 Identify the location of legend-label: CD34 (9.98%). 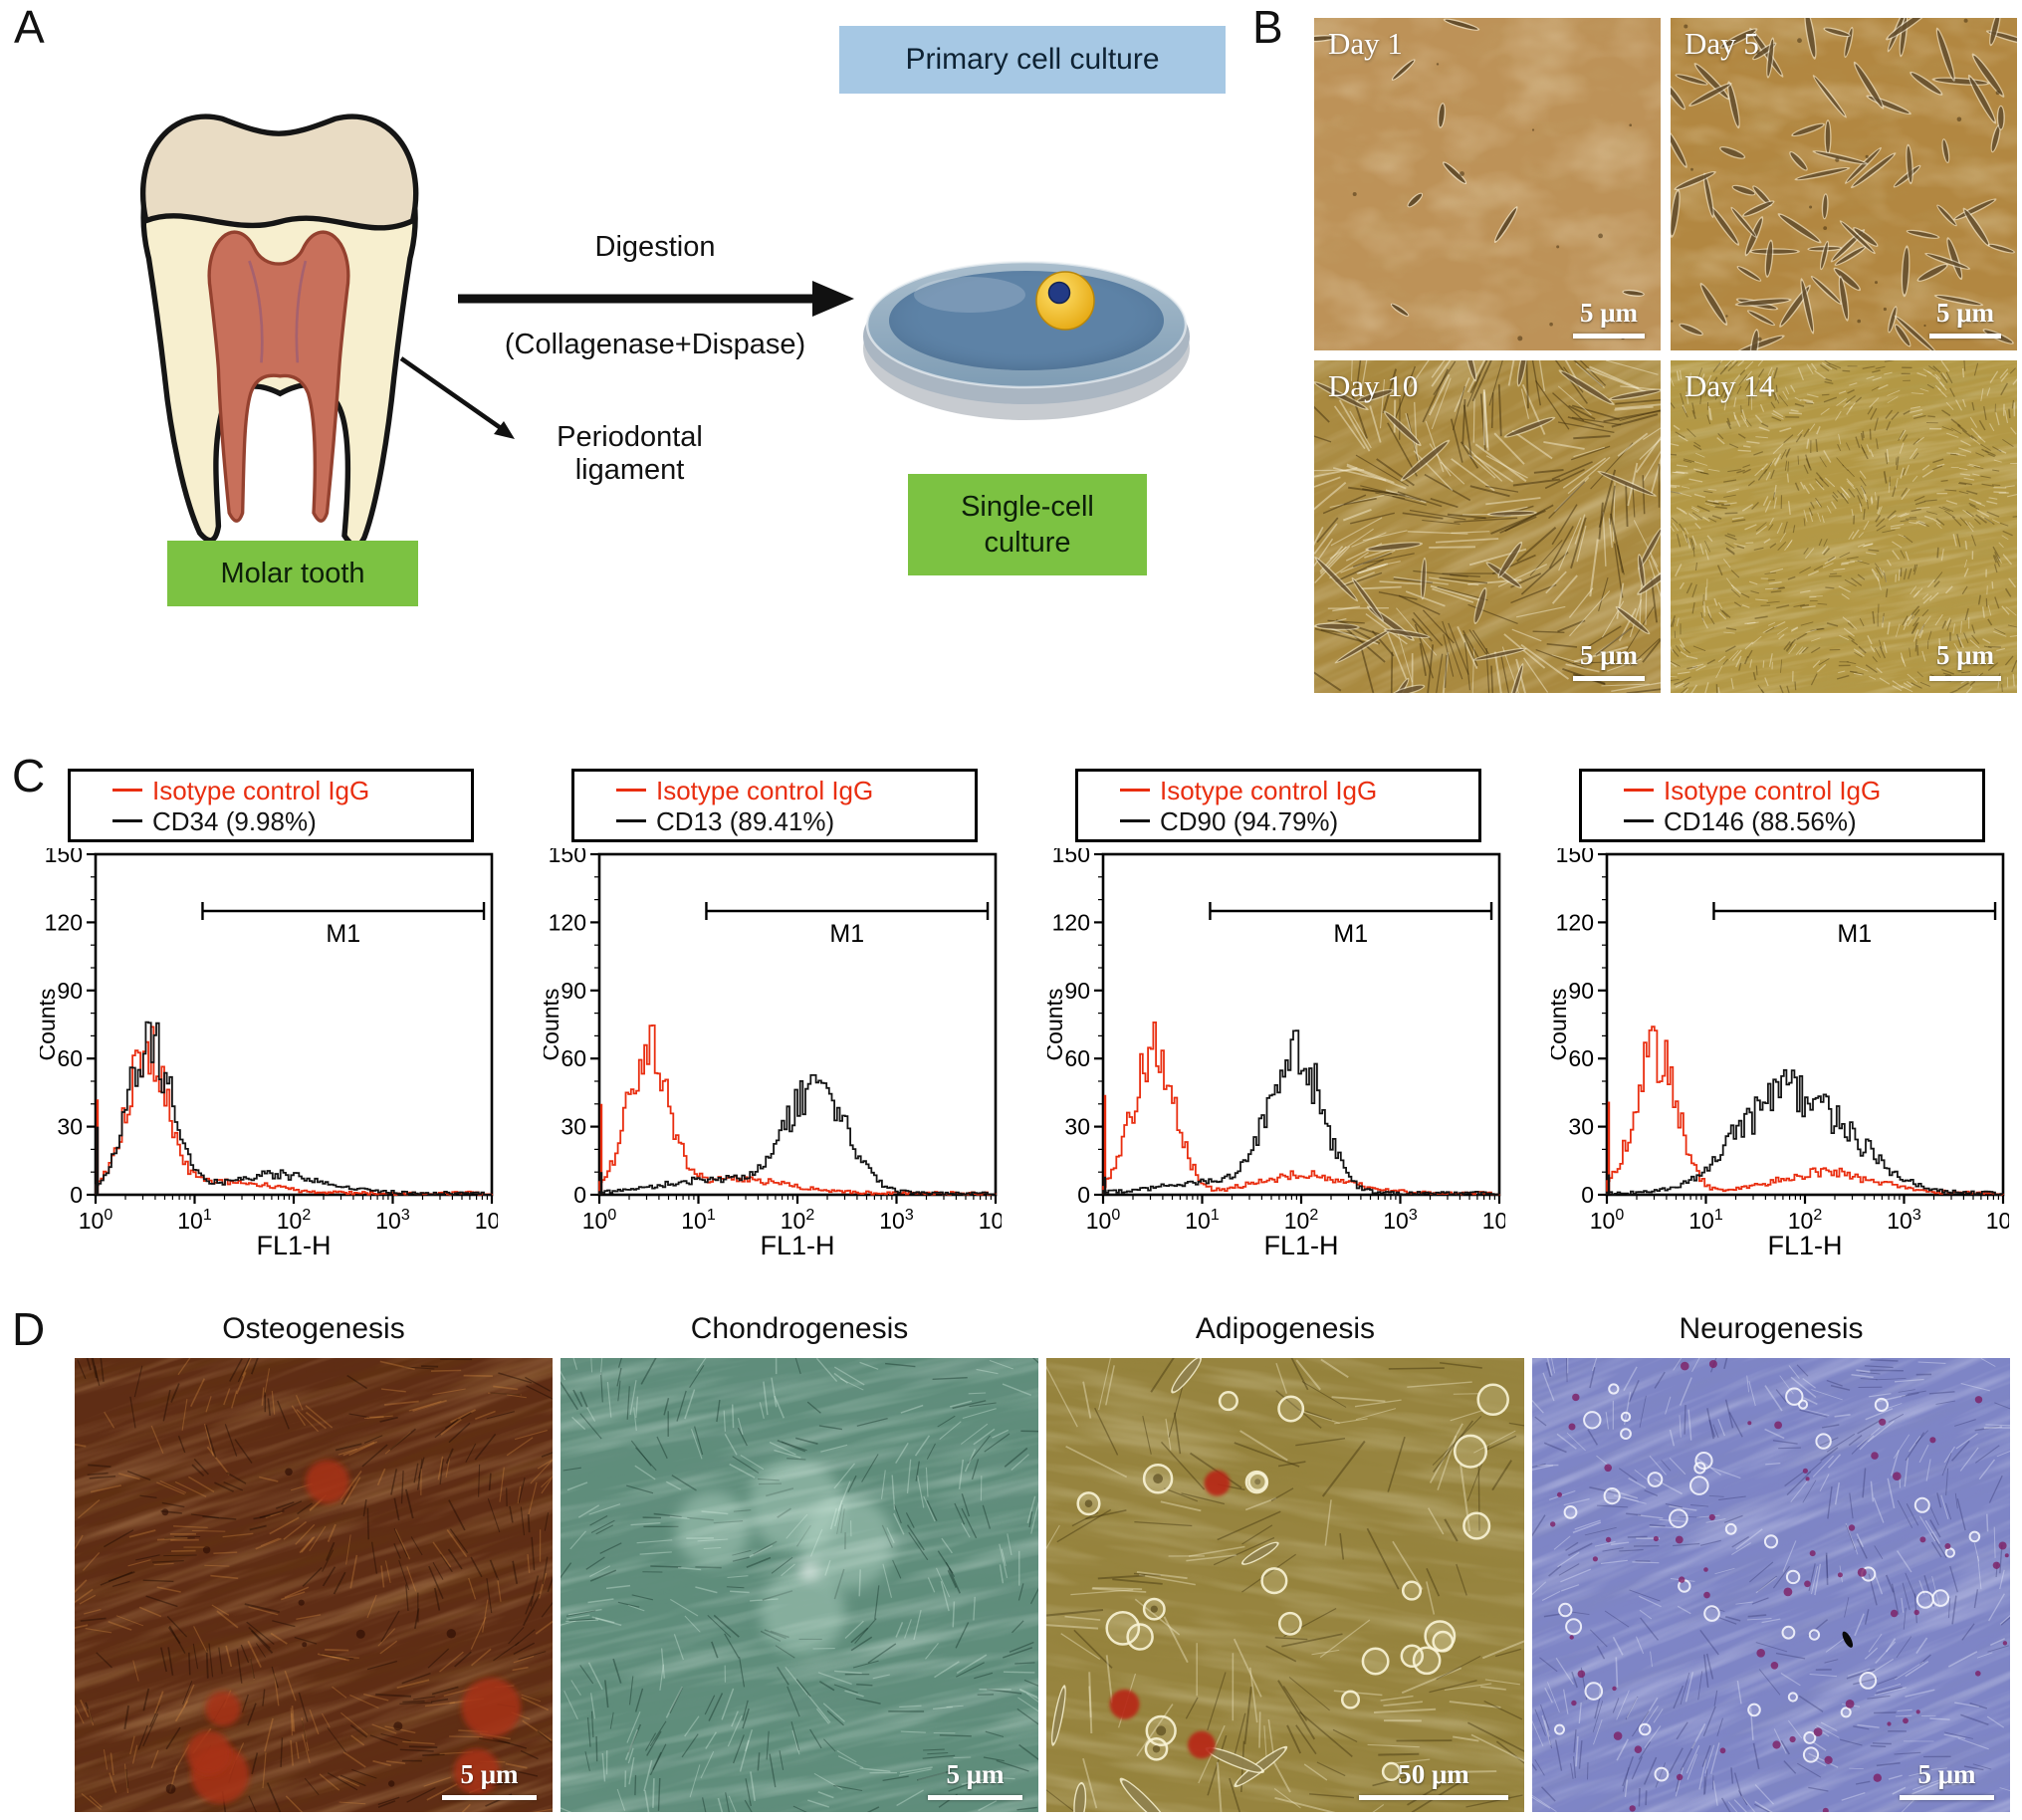
(235, 820).